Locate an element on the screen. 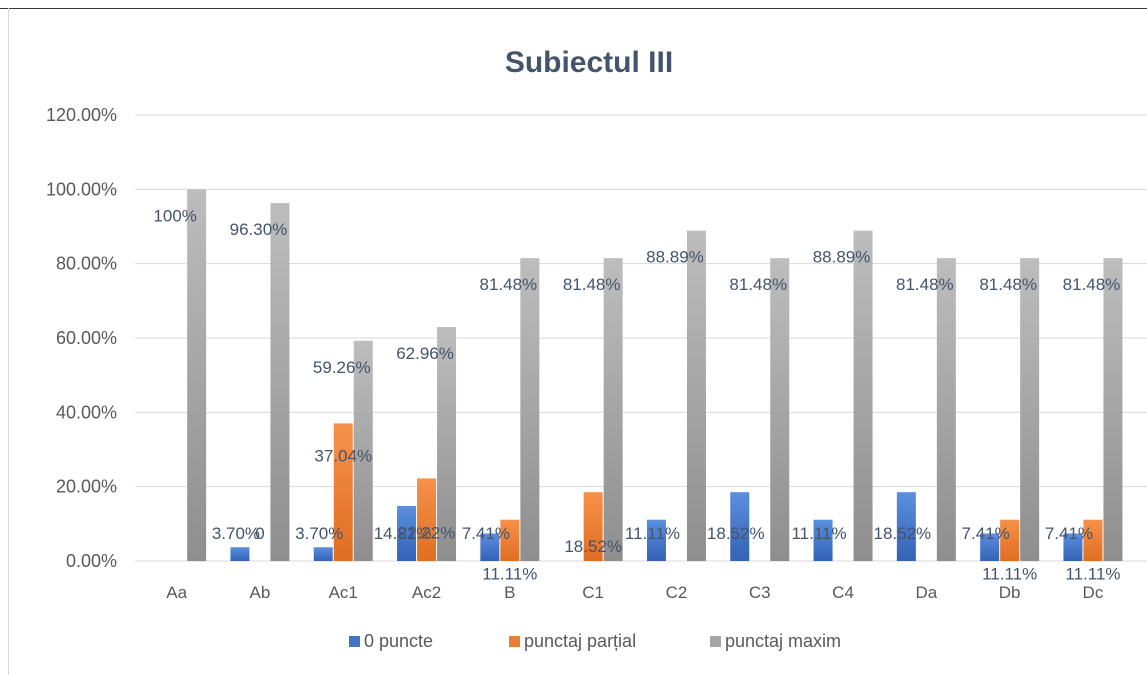 Image resolution: width=1147 pixels, height=675 pixels. y-tick-label: 20.00% is located at coordinates (86, 487).